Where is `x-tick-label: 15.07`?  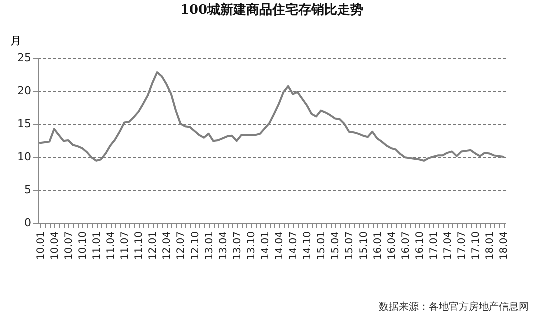 x-tick-label: 15.07 is located at coordinates (350, 246).